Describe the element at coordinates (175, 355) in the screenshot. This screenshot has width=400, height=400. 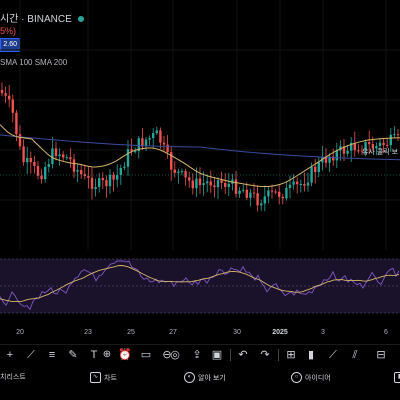
I see `magnet-icon: ◎` at that location.